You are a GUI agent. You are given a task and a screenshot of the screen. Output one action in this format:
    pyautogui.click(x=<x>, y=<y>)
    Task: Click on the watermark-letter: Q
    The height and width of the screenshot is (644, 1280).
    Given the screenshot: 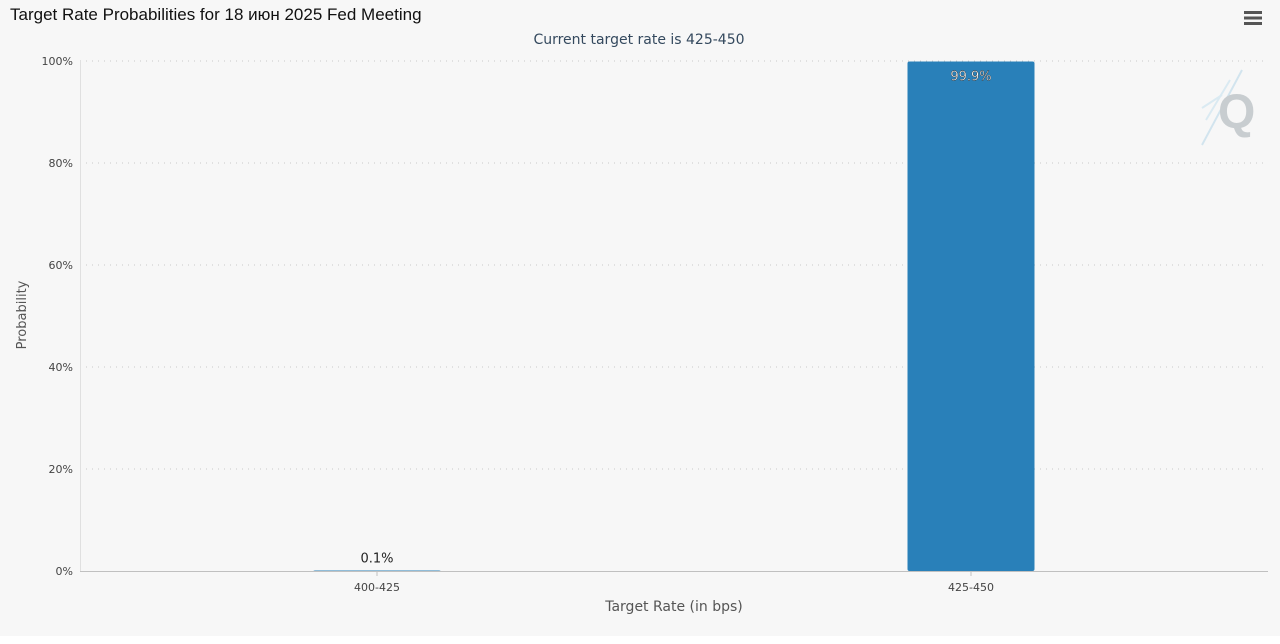 What is the action you would take?
    pyautogui.click(x=1236, y=112)
    